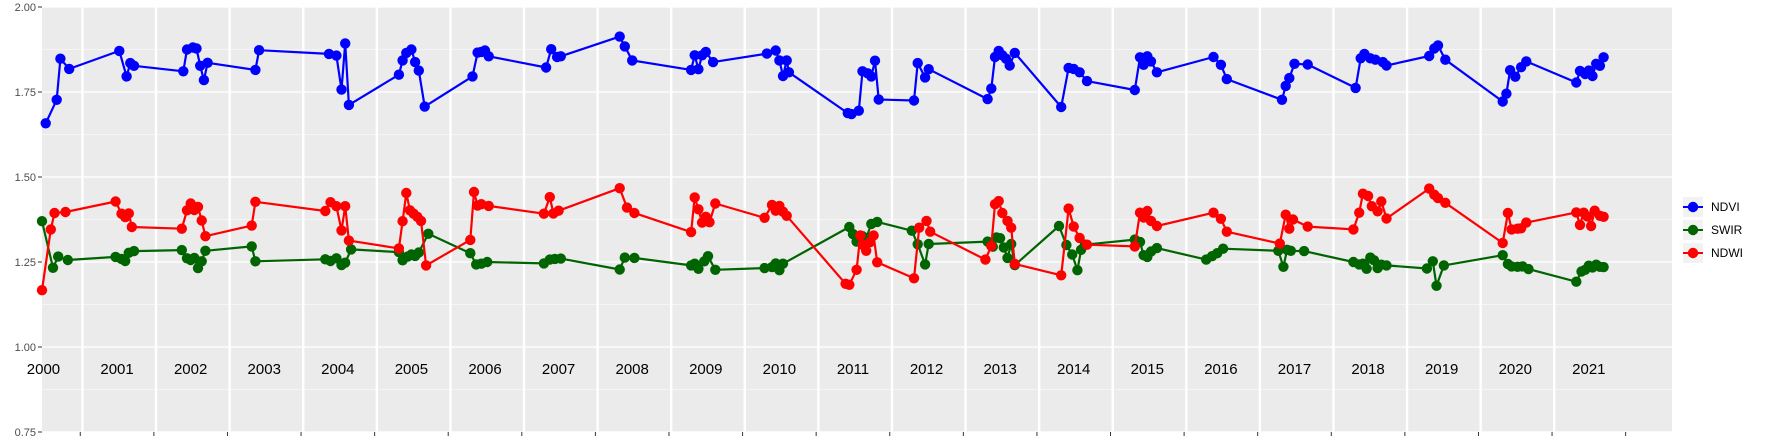  What do you see at coordinates (264, 369) in the screenshot?
I see `year-label: 2003` at bounding box center [264, 369].